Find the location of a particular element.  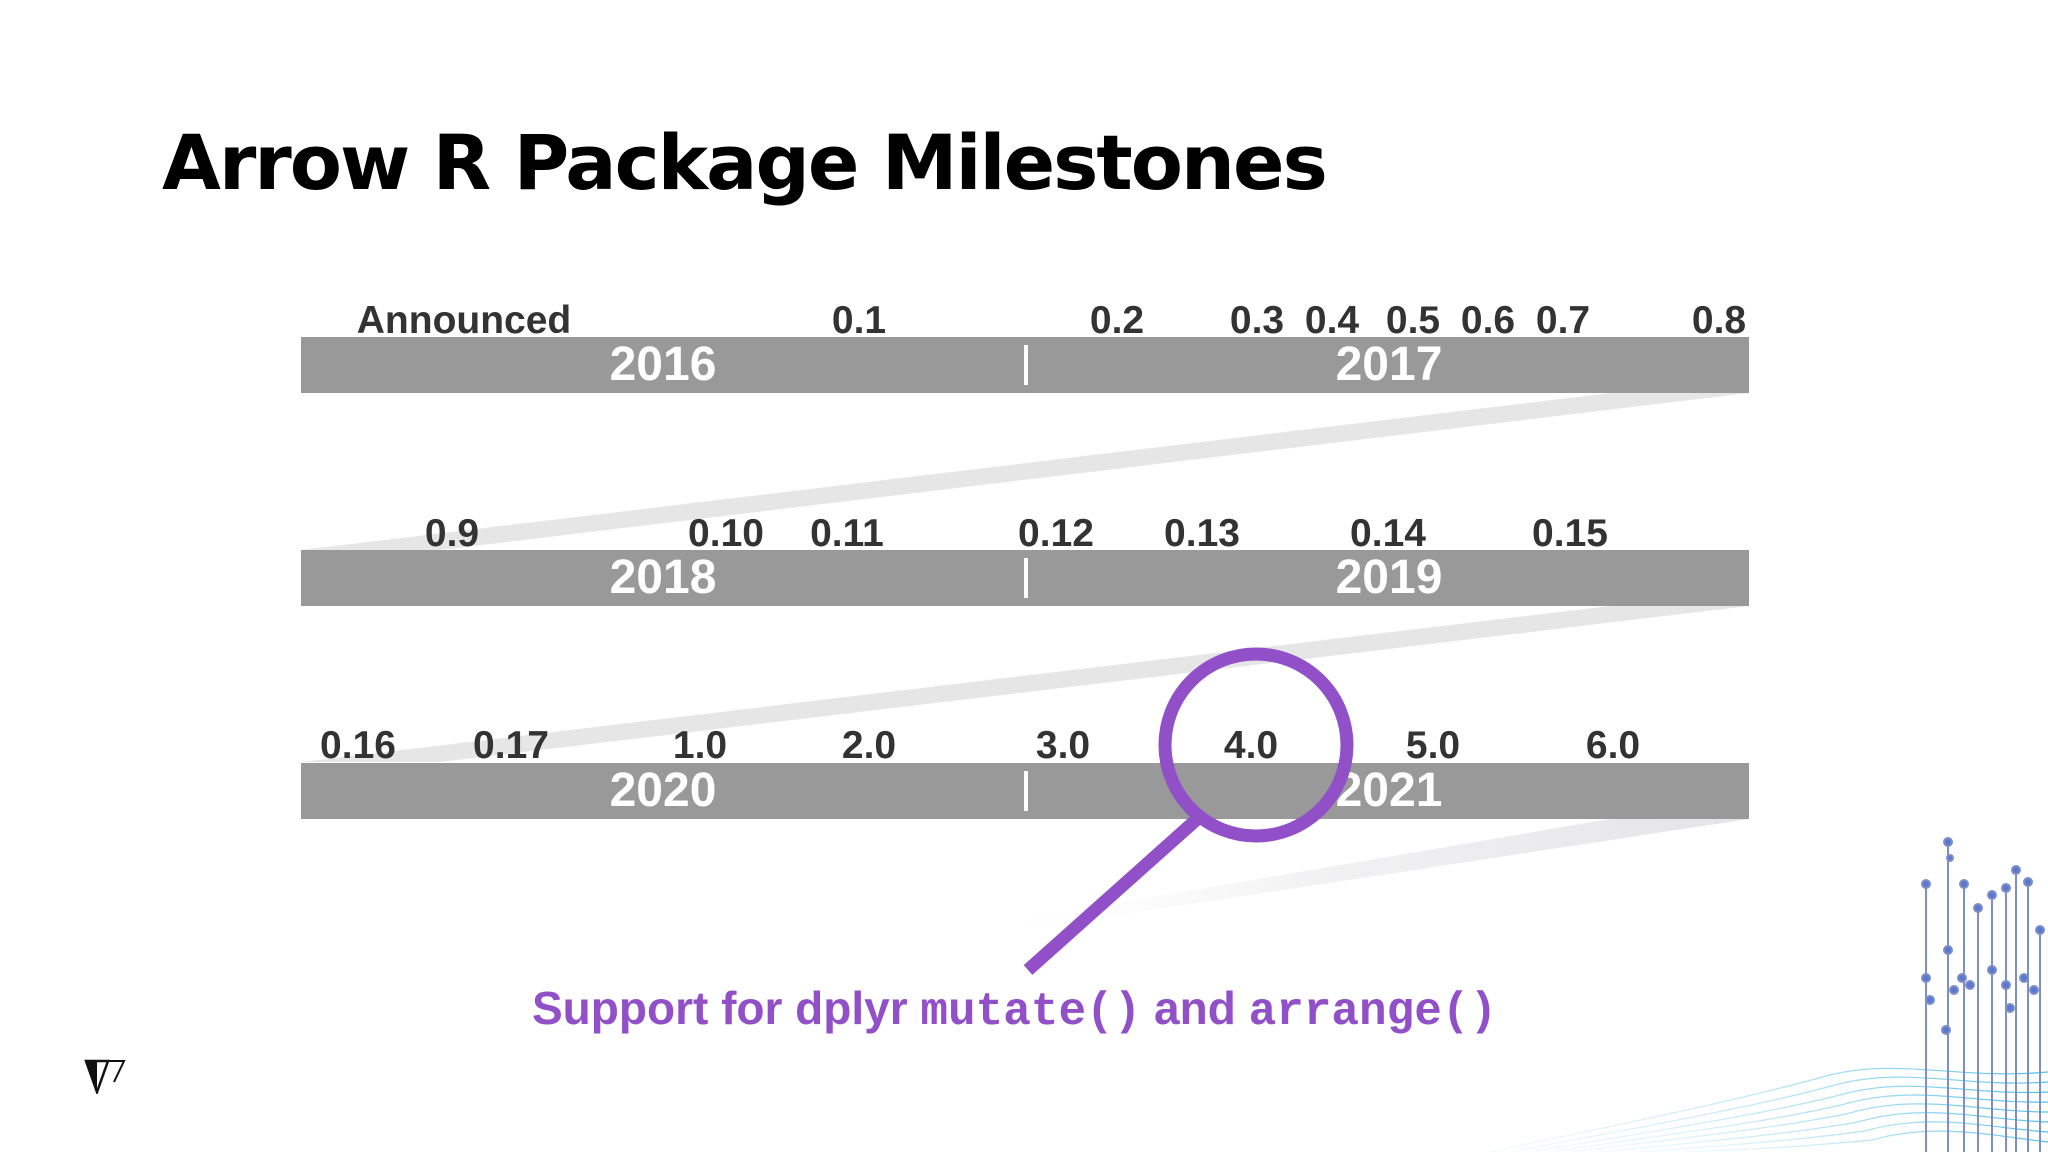

milestone-label: 2.0 is located at coordinates (869, 745).